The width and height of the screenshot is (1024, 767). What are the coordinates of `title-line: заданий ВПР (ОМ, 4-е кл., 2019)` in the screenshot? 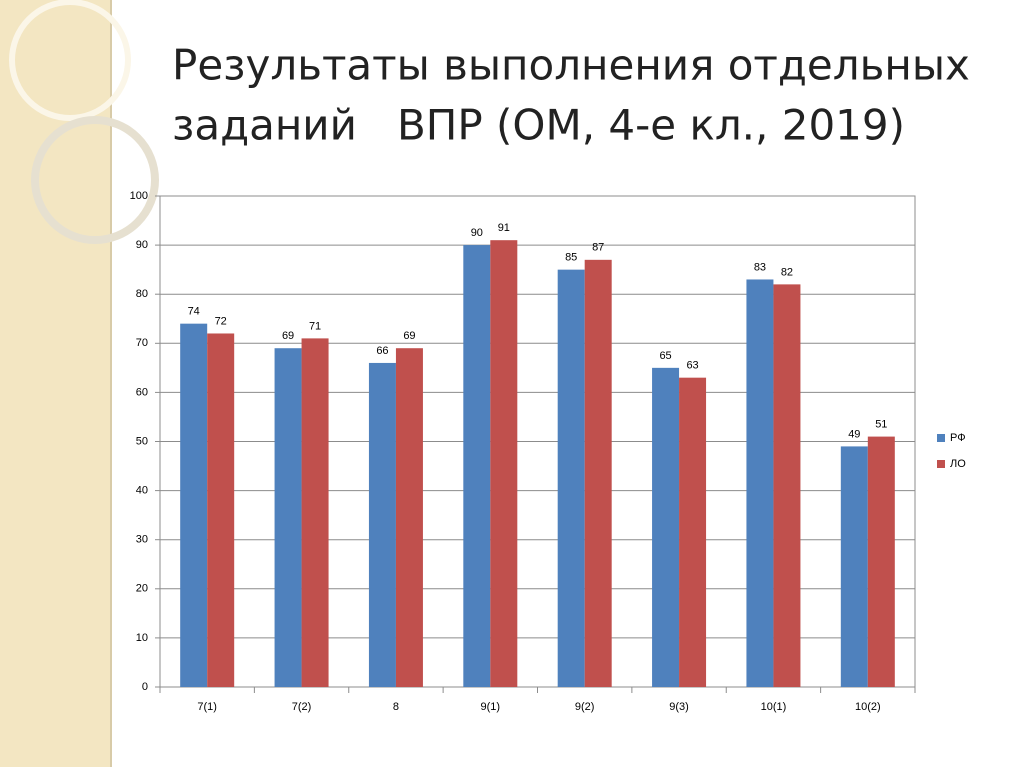 It's located at (538, 125).